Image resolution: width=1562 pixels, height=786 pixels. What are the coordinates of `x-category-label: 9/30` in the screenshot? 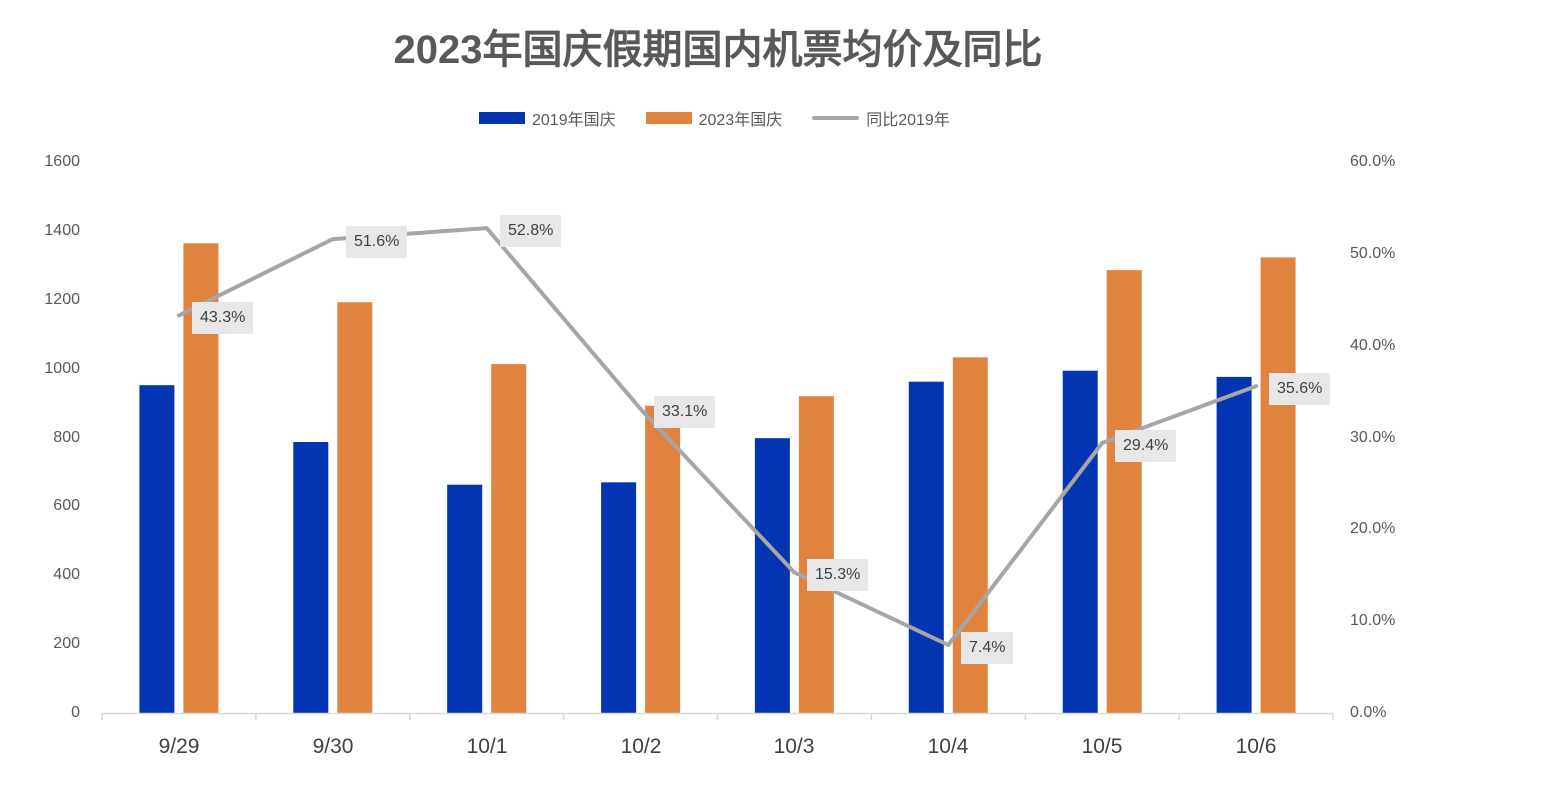 It's located at (333, 746).